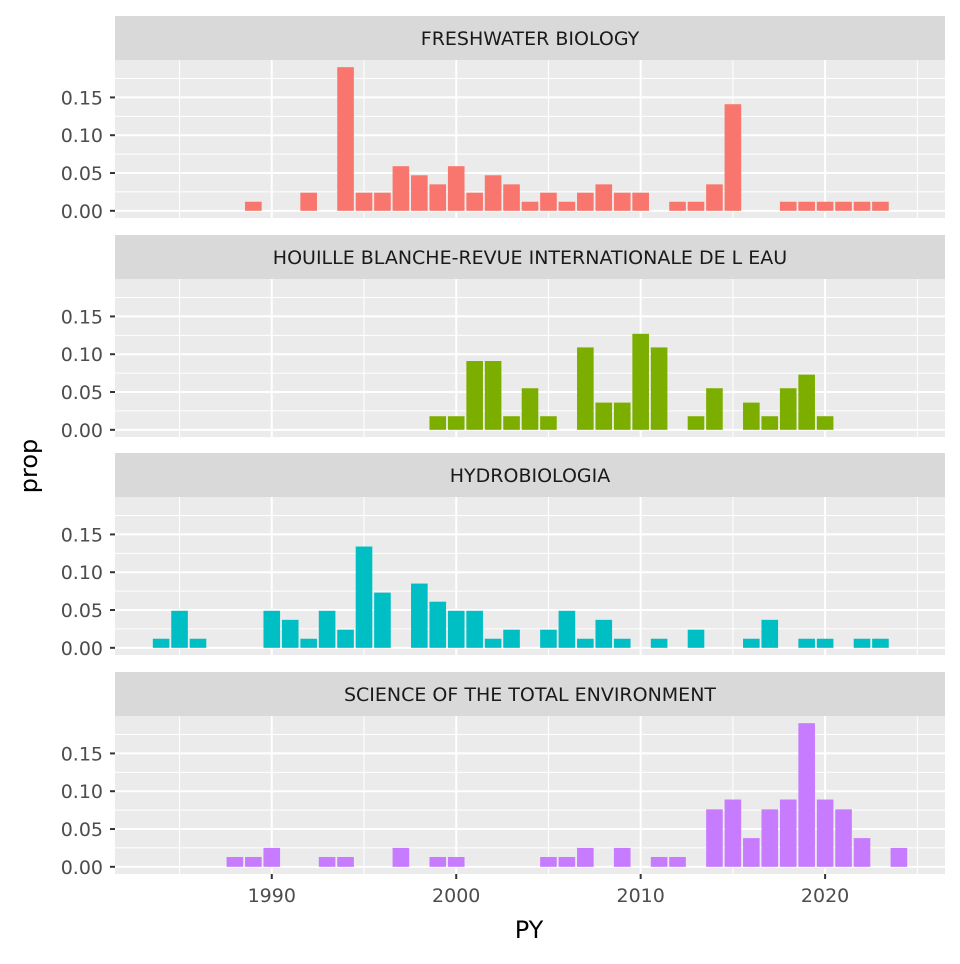 The width and height of the screenshot is (960, 964). I want to click on x-tick-label: 2020, so click(825, 896).